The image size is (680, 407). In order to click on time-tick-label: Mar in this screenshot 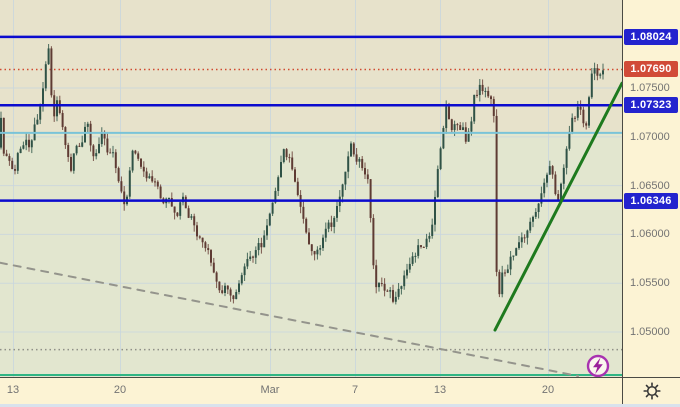, I will do `click(270, 390)`.